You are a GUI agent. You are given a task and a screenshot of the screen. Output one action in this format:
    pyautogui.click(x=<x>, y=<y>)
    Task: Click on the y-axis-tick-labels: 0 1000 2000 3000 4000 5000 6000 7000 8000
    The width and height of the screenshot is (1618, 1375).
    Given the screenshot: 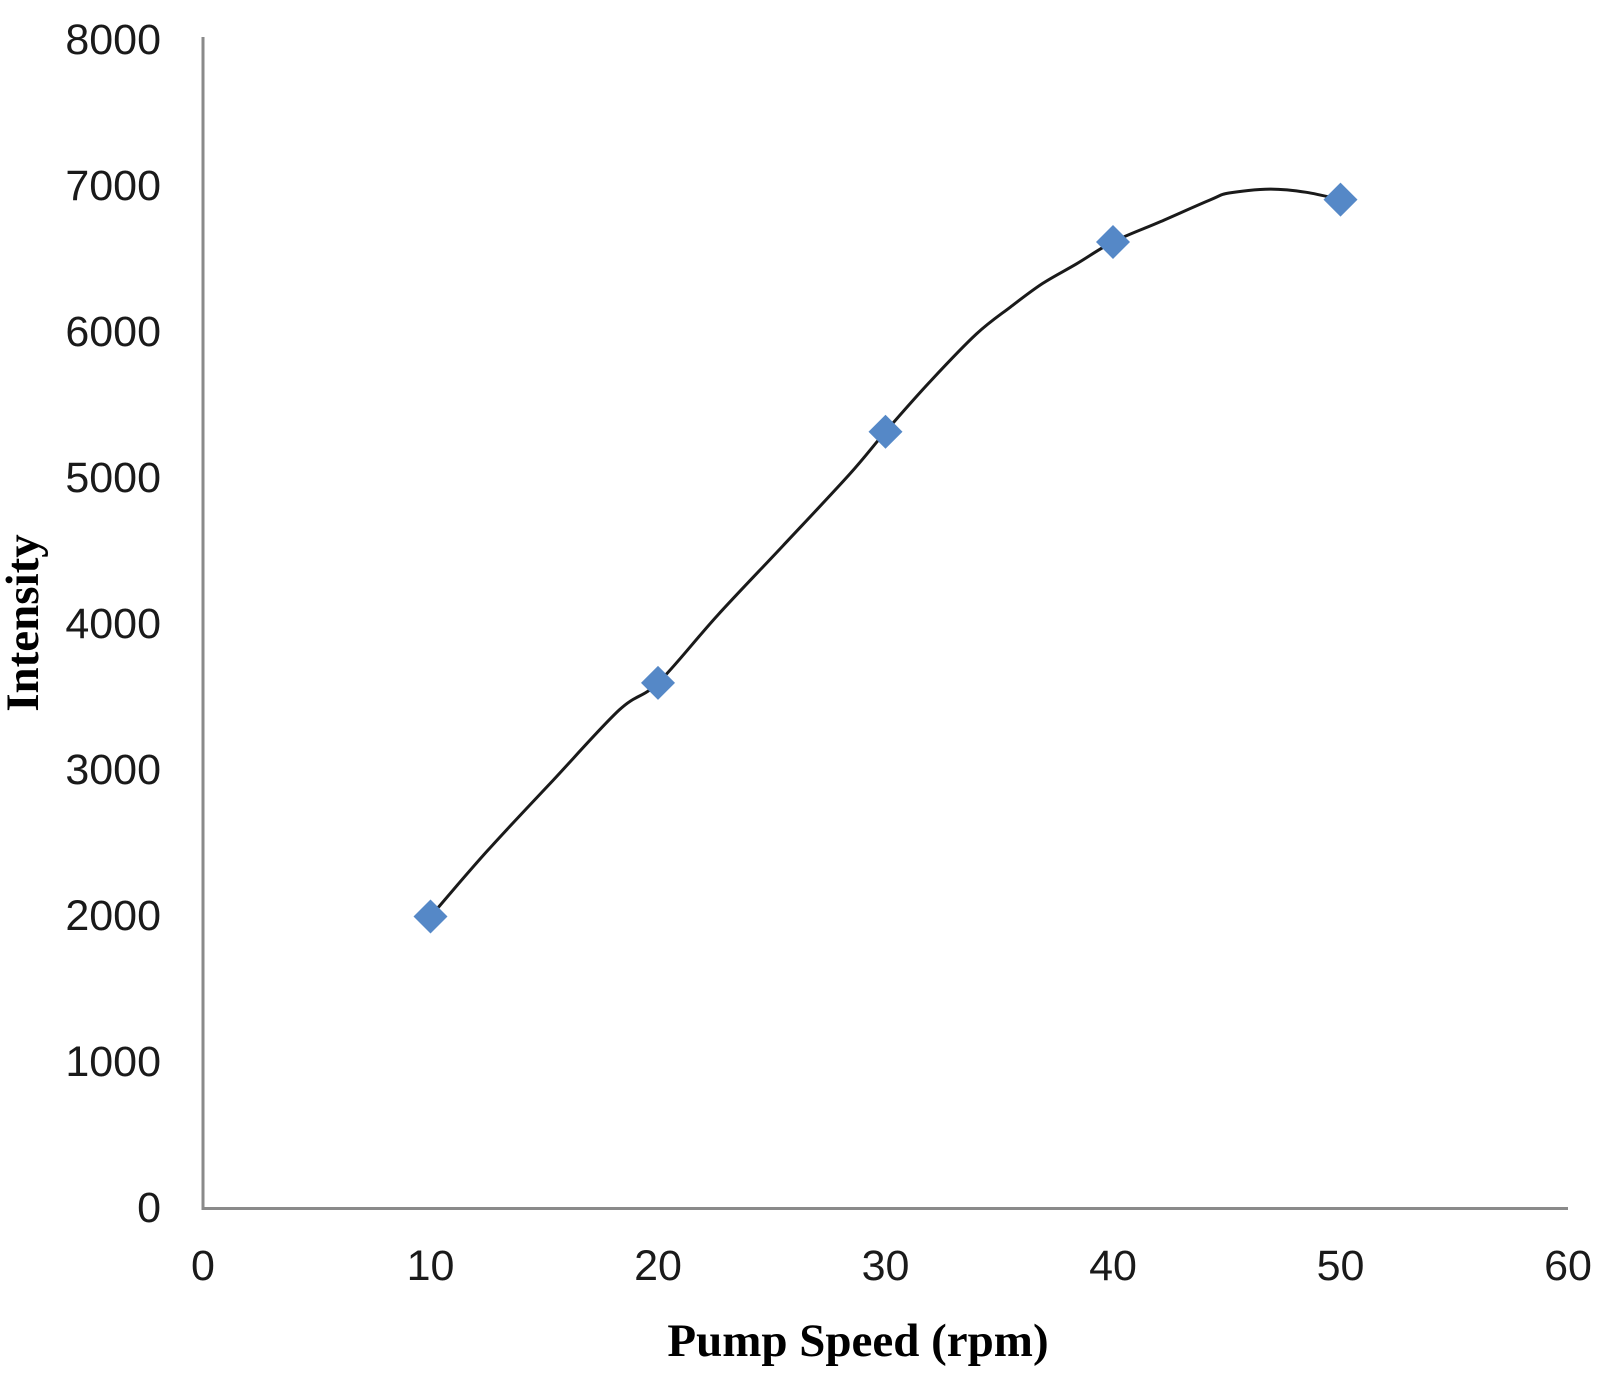 What is the action you would take?
    pyautogui.click(x=113, y=624)
    